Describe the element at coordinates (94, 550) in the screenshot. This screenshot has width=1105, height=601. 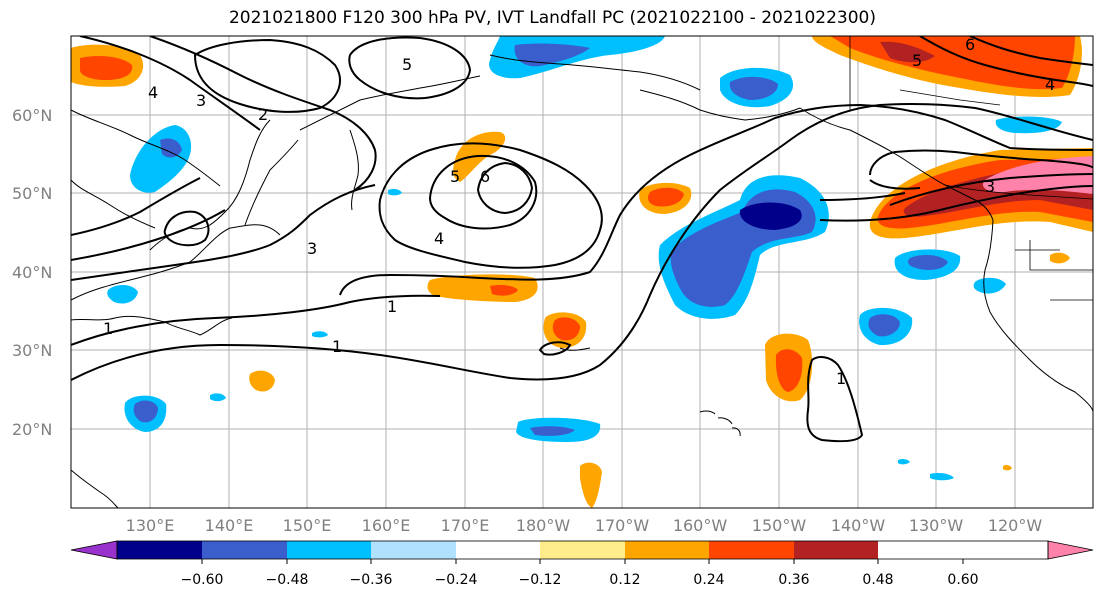
I see `colorbar-extend-left` at that location.